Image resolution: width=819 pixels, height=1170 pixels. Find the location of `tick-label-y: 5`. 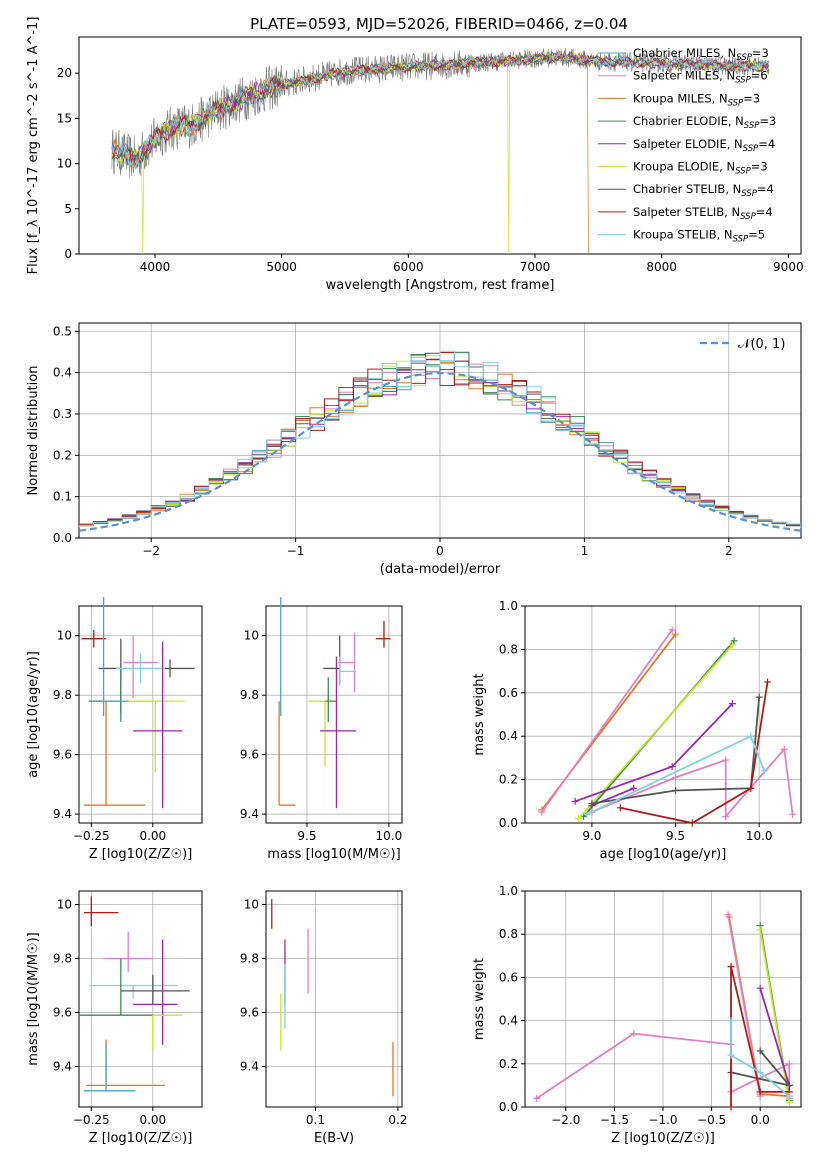

tick-label-y: 5 is located at coordinates (68, 209).